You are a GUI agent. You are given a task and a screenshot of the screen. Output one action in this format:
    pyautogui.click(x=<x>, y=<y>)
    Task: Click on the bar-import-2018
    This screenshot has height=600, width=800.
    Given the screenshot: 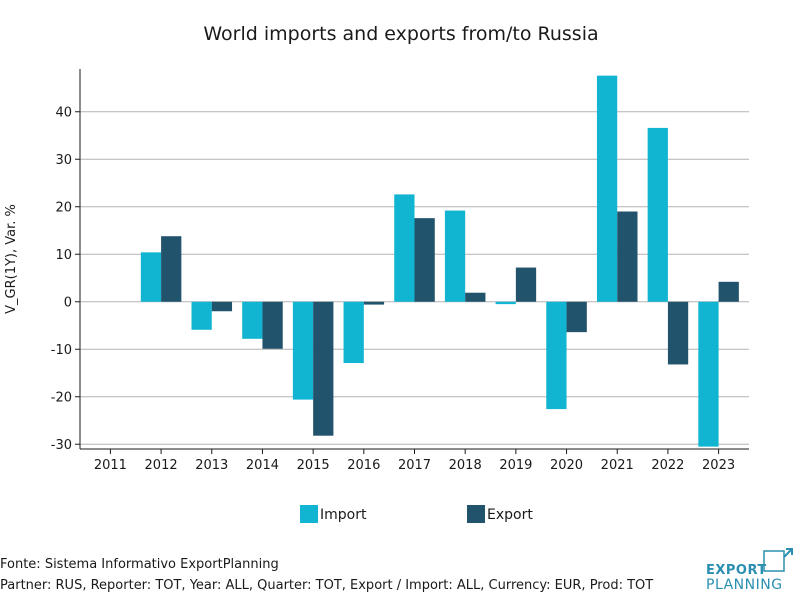 What is the action you would take?
    pyautogui.click(x=455, y=256)
    